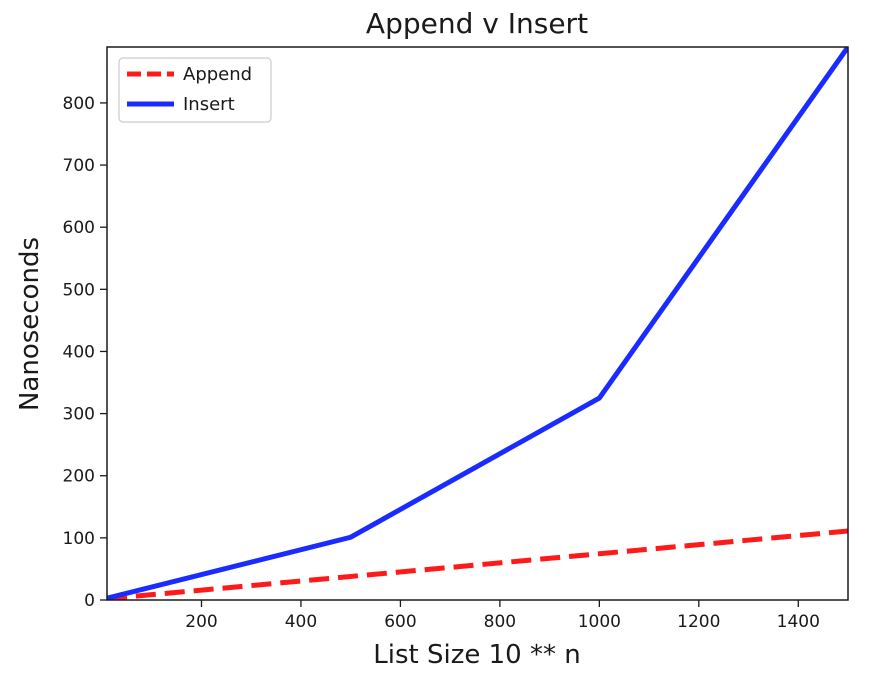  Describe the element at coordinates (30, 324) in the screenshot. I see `y-axis-title: Nanoseconds` at that location.